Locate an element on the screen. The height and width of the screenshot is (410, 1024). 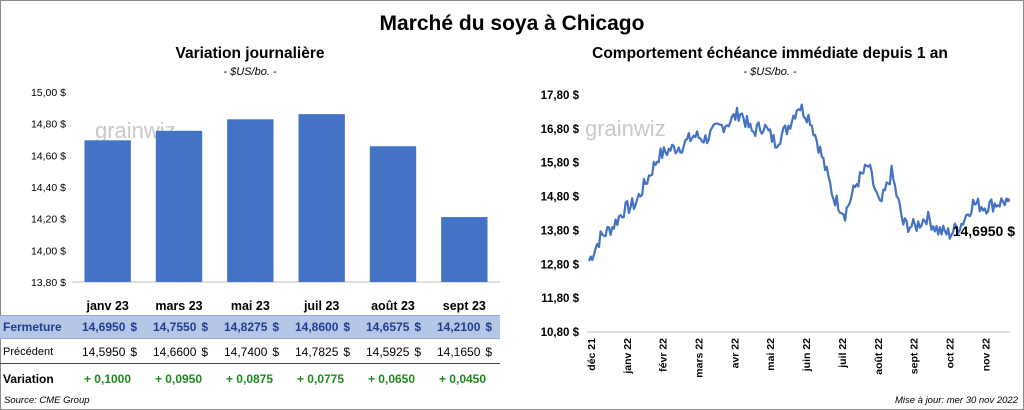
last-value-label: 14,6950 $ is located at coordinates (984, 231).